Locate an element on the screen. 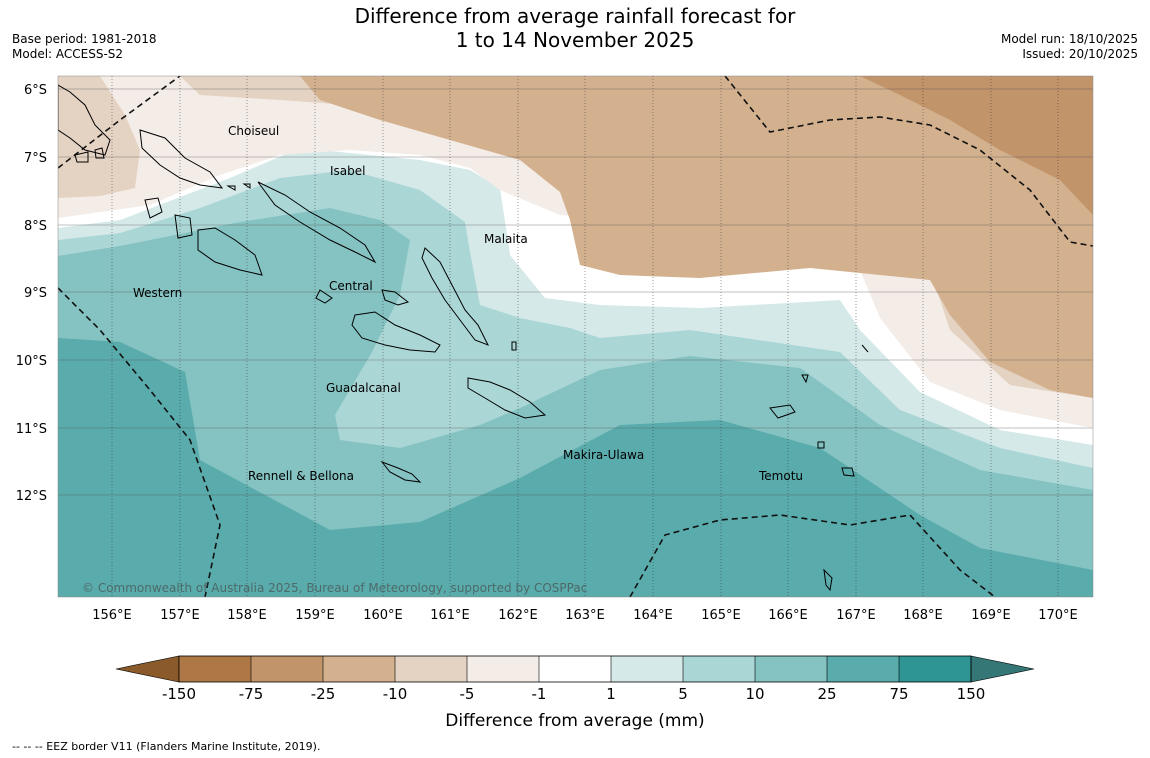 The width and height of the screenshot is (1150, 758). label-malaita: Malaita is located at coordinates (506, 239).